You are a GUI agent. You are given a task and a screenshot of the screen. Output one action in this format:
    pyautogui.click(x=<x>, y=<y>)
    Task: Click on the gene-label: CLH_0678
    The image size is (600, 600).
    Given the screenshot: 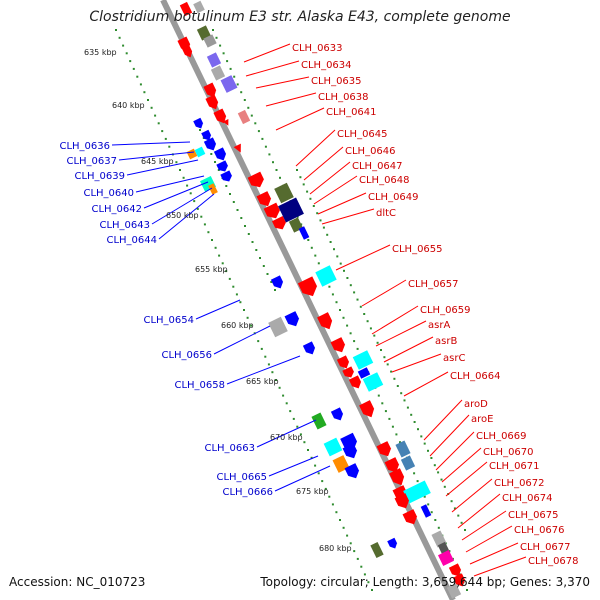 What is the action you would take?
    pyautogui.click(x=553, y=561)
    